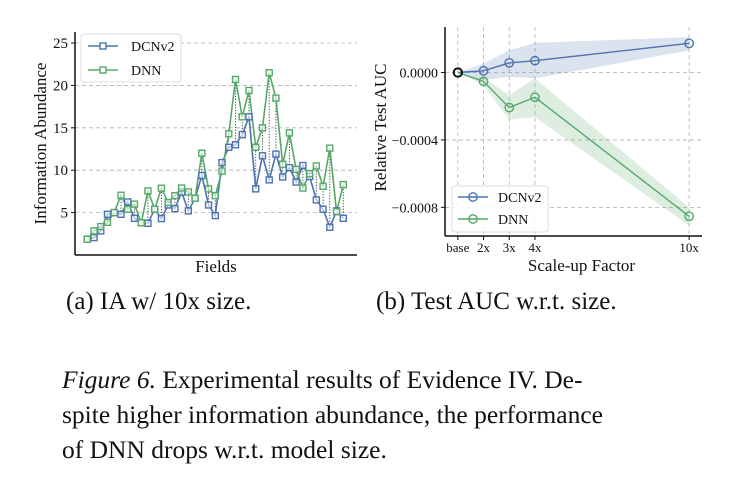 The width and height of the screenshot is (741, 496). What do you see at coordinates (689, 247) in the screenshot?
I see `xtick-label-b: 10x` at bounding box center [689, 247].